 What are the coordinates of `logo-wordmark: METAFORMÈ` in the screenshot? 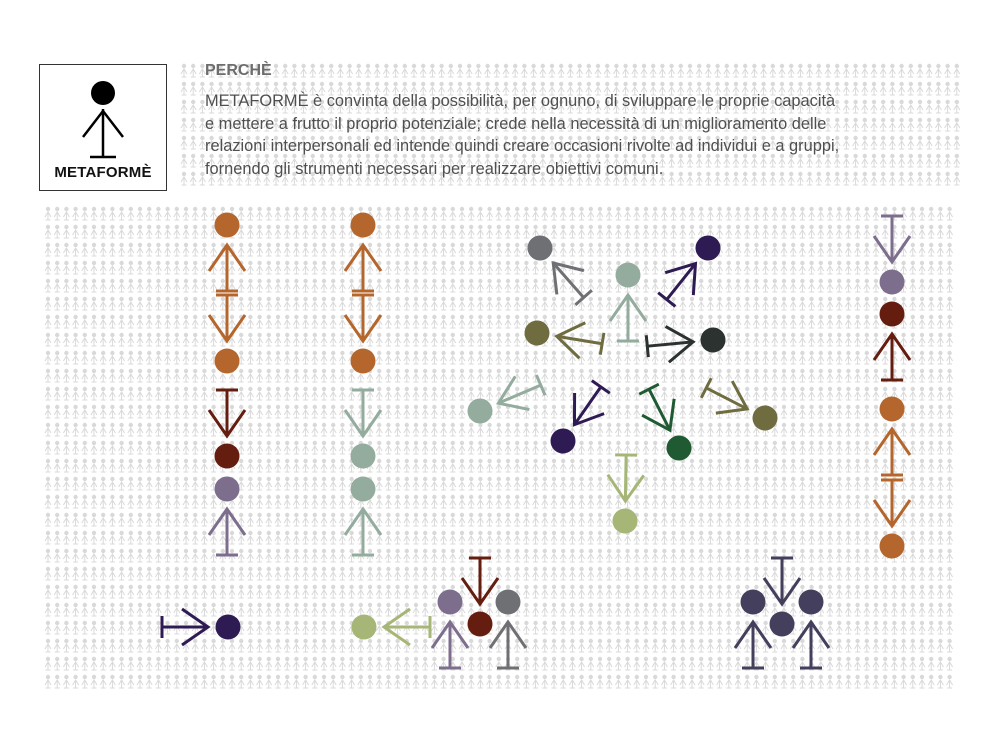 It's located at (103, 172).